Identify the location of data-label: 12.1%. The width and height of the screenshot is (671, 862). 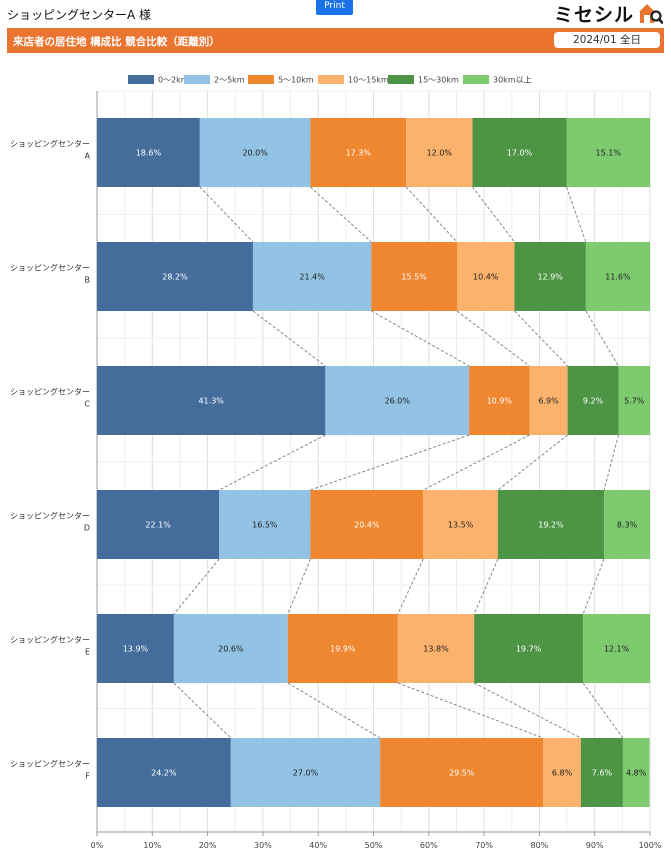
(617, 649).